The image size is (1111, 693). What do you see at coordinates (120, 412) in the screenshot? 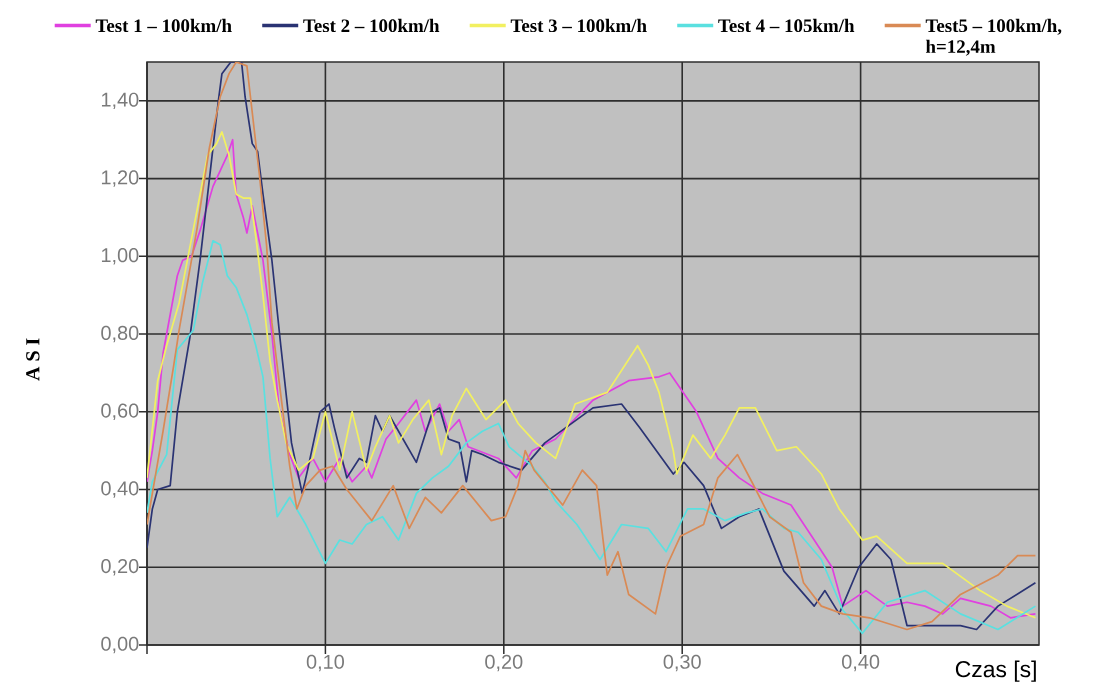
I see `y-tick-label: 0,60` at bounding box center [120, 412].